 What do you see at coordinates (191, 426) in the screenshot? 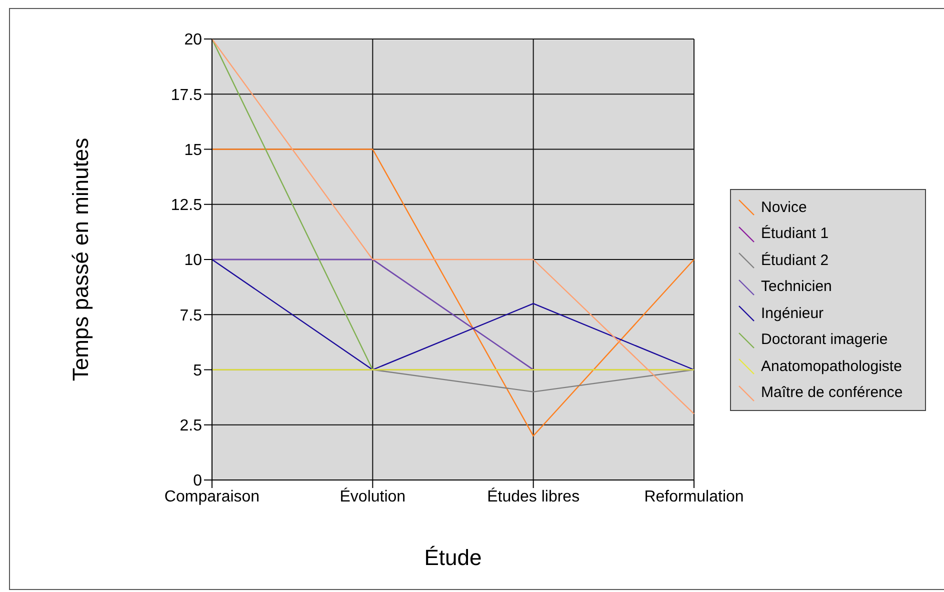
I see `y-tick-label: 2.5` at bounding box center [191, 426].